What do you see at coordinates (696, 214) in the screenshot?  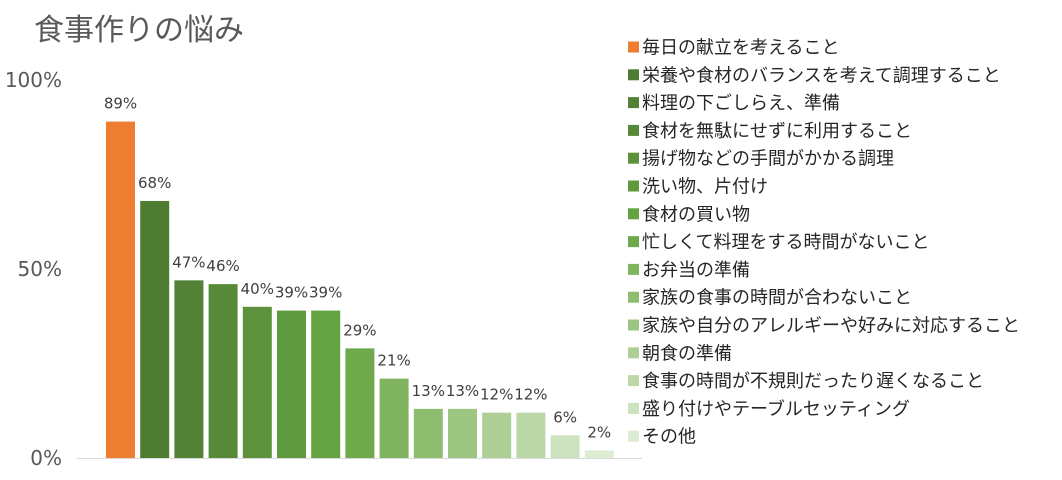 I see `legend-label: 食材の買い物` at bounding box center [696, 214].